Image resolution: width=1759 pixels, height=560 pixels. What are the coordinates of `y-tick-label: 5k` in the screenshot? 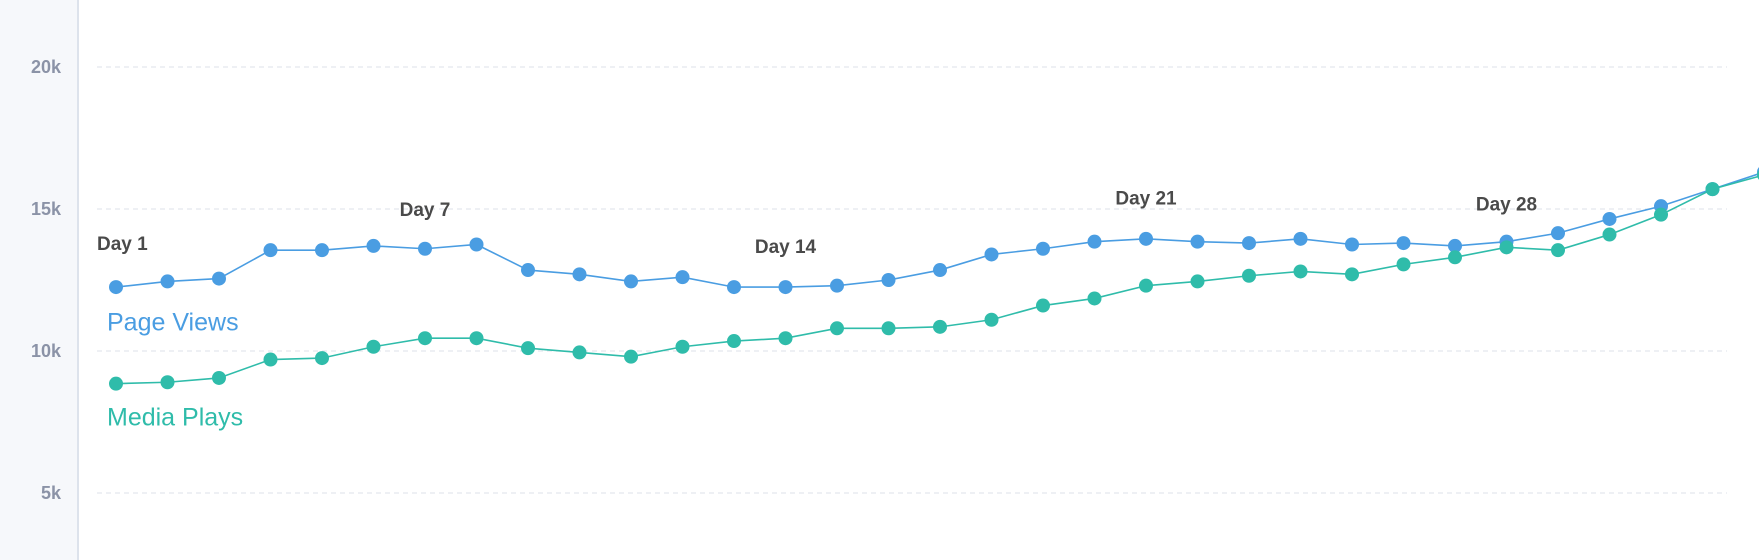 It's located at (51, 493).